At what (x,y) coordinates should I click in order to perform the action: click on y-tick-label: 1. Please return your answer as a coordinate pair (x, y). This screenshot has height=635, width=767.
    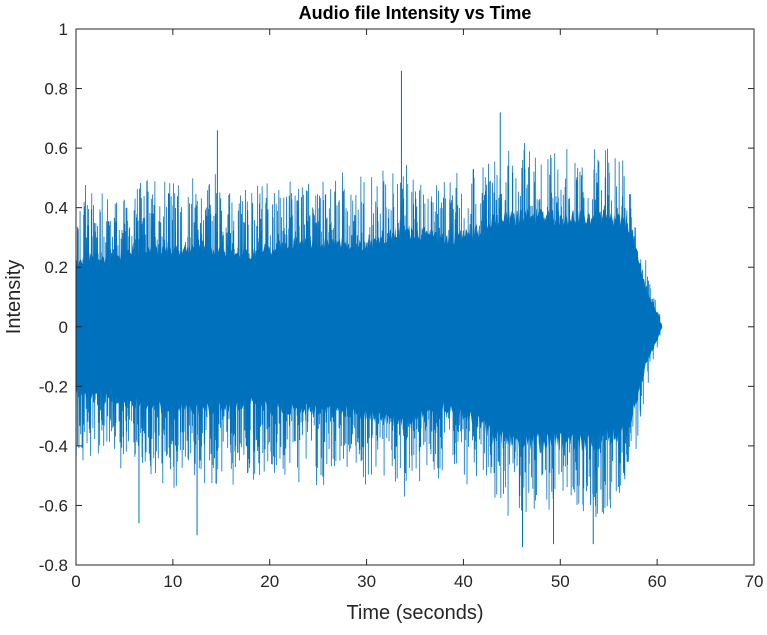
    Looking at the image, I should click on (63, 29).